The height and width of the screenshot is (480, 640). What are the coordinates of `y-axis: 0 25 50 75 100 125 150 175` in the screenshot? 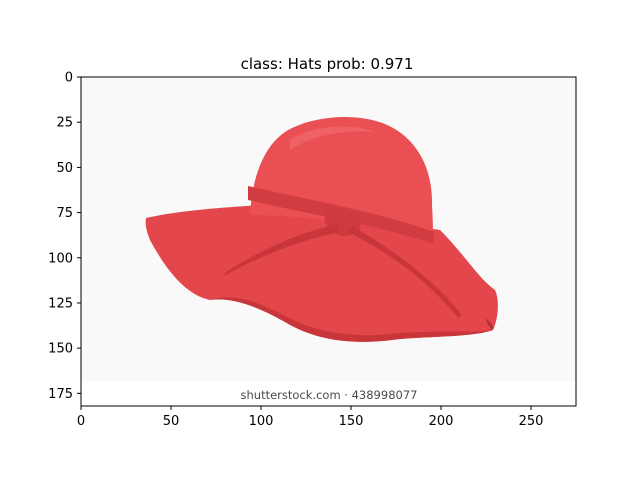 It's located at (64, 236).